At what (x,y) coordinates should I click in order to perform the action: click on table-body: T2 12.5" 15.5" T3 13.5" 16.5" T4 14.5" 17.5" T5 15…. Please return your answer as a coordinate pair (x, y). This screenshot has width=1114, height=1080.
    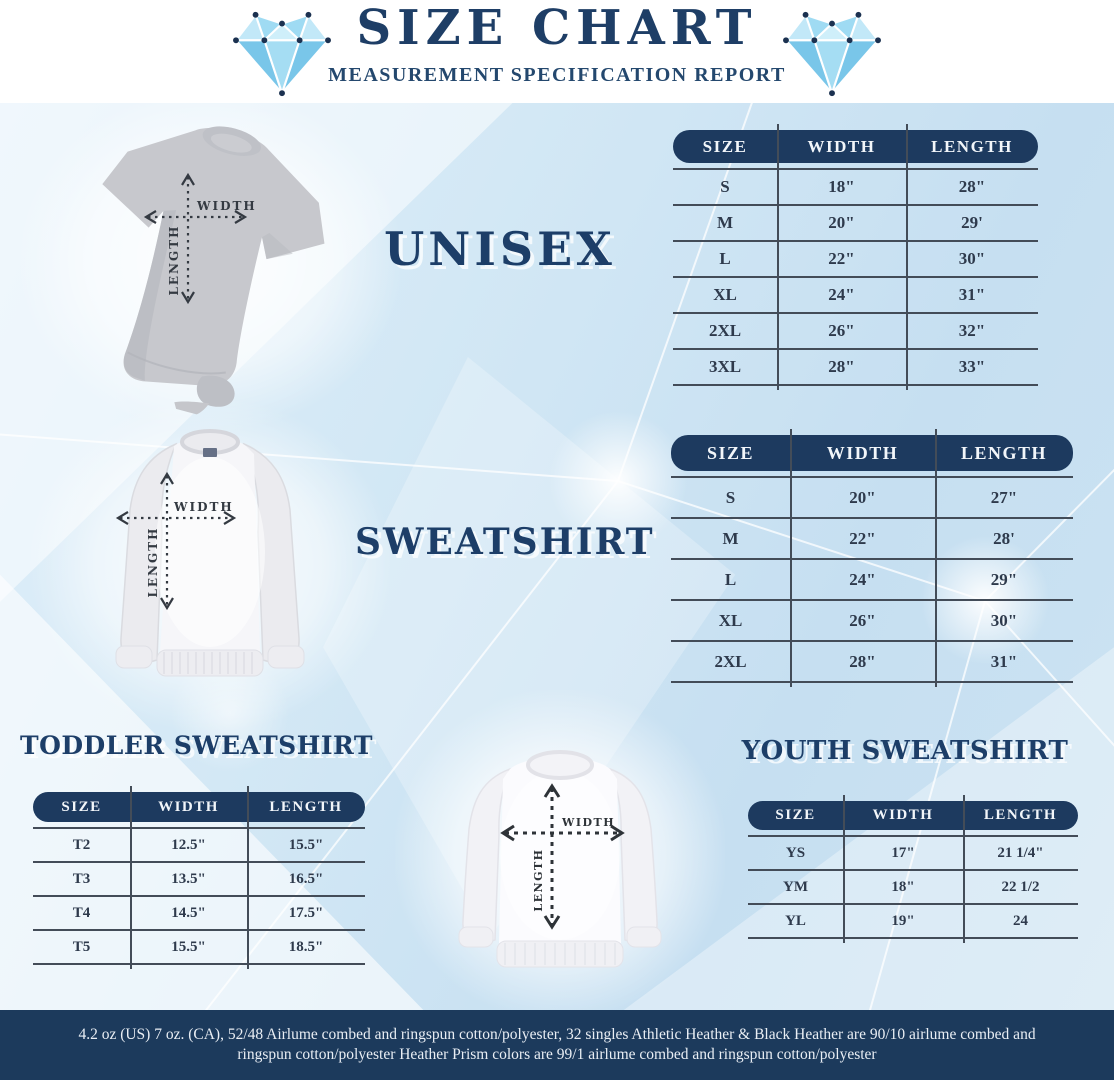
    Looking at the image, I should click on (199, 896).